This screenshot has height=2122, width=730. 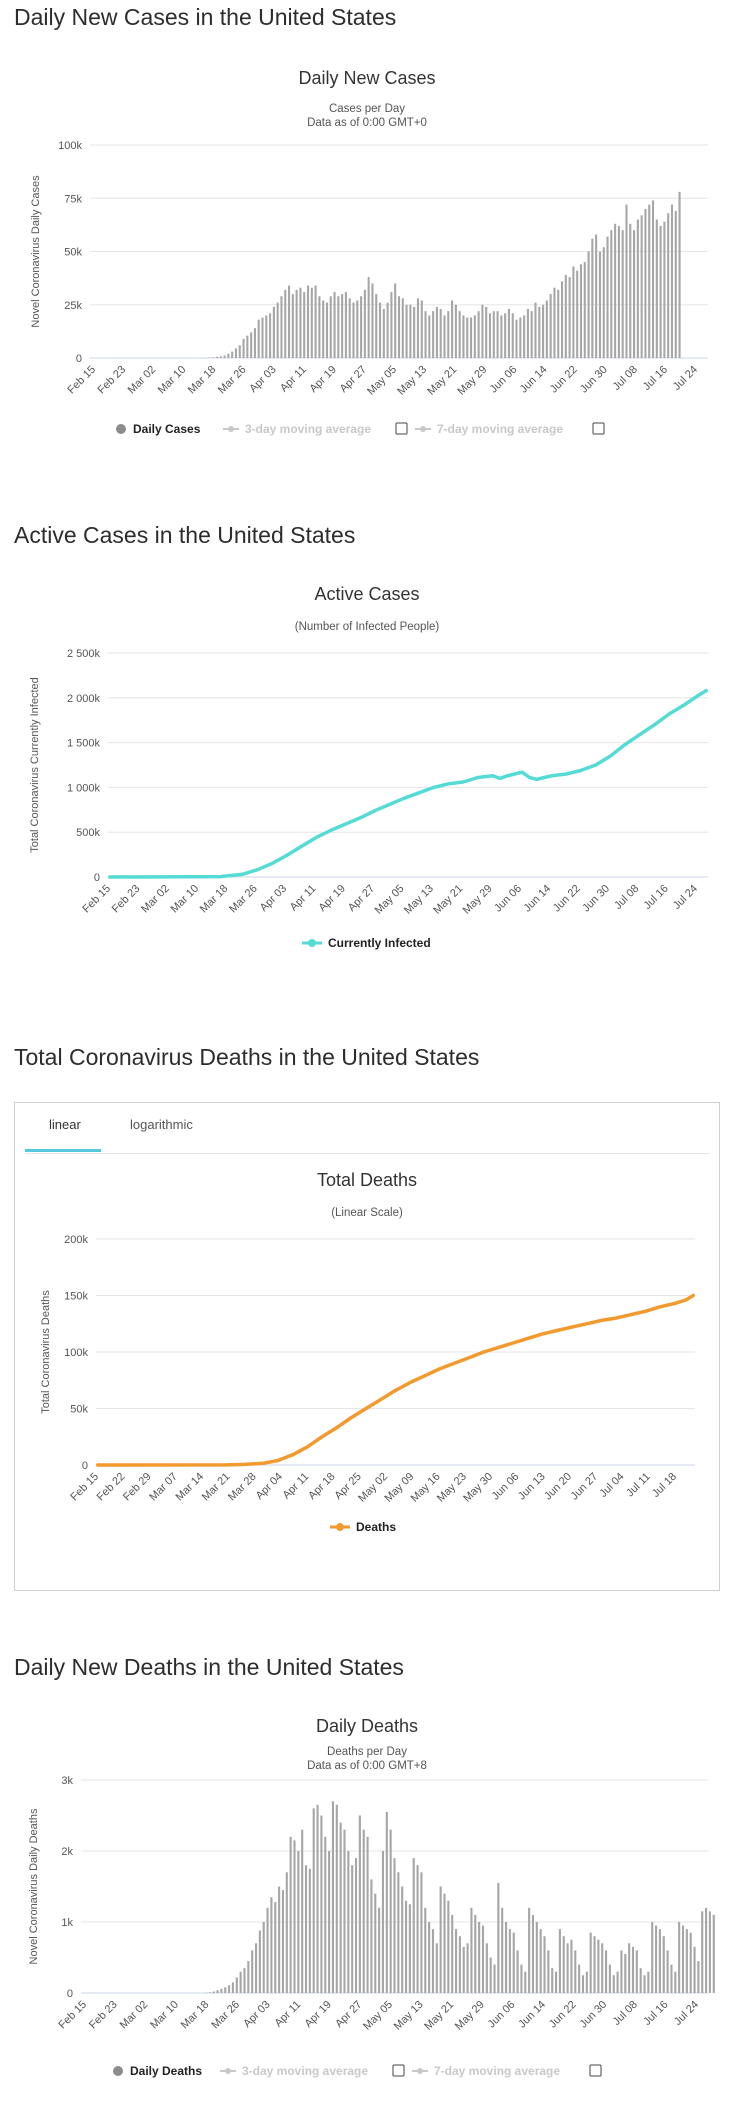 What do you see at coordinates (84, 654) in the screenshot?
I see `y-tick-label: 2 500k` at bounding box center [84, 654].